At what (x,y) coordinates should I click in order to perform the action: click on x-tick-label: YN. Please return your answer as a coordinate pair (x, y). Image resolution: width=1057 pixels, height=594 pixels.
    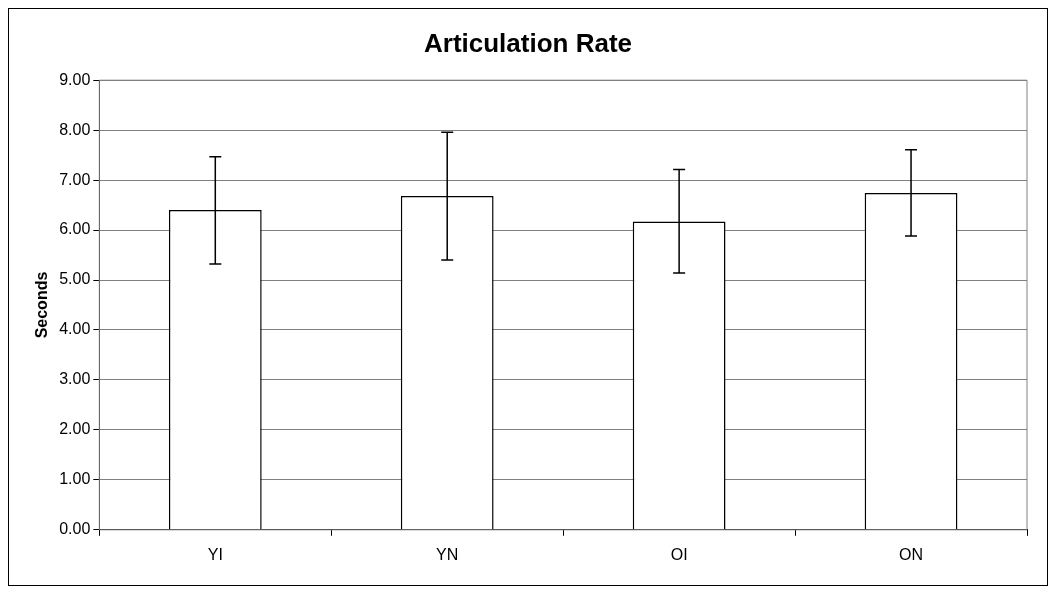
    Looking at the image, I should click on (447, 554).